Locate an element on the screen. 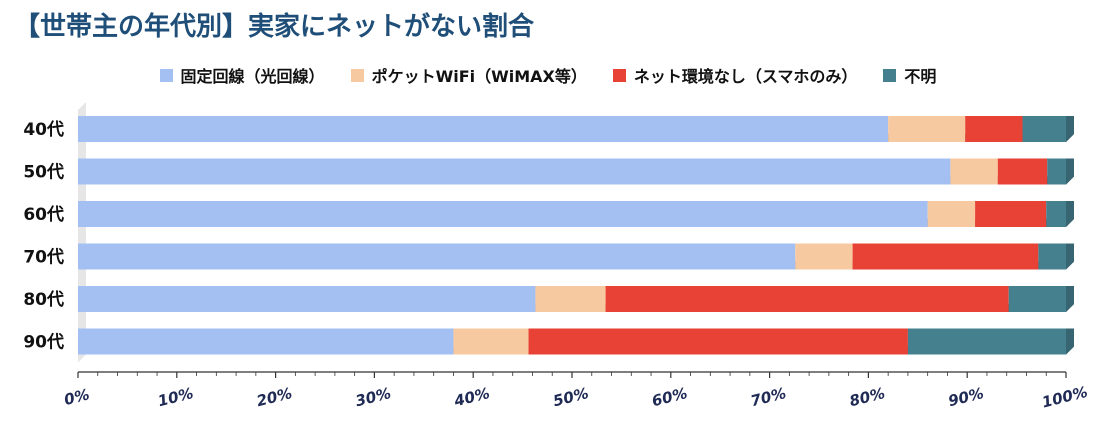  legend-label-fixed-line: 固定回線（光回線） is located at coordinates (252, 76).